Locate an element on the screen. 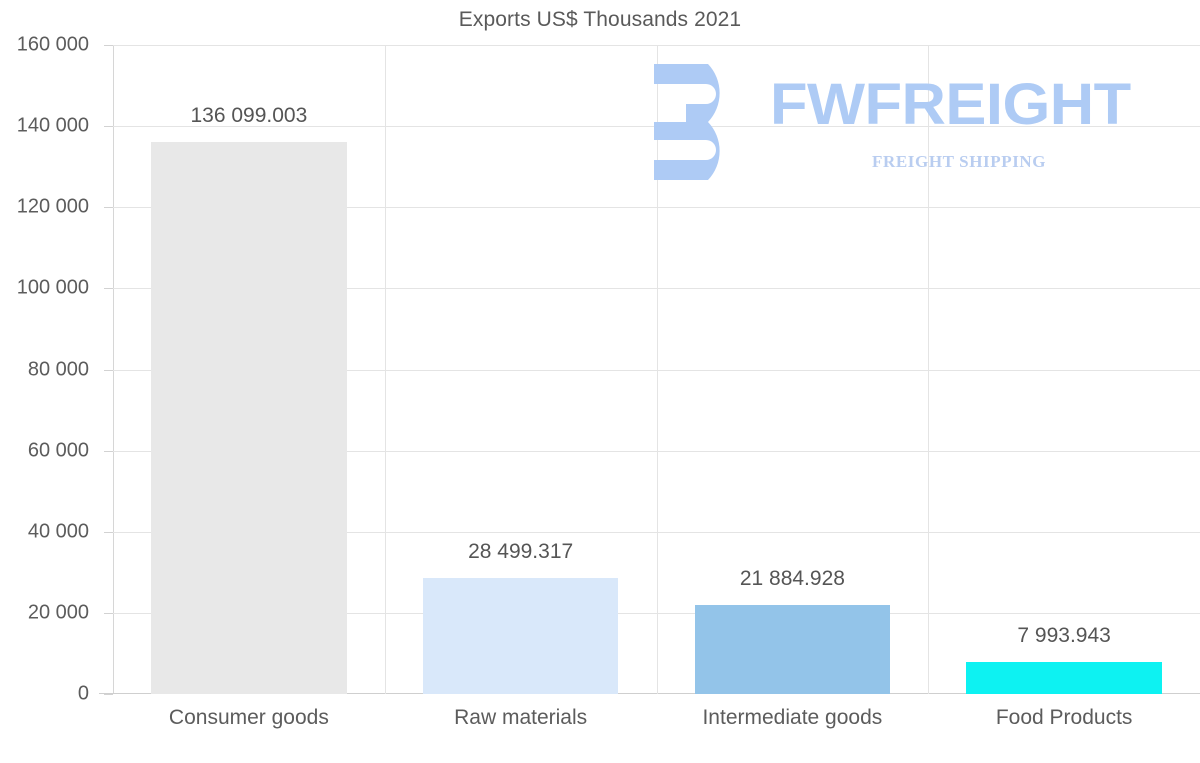 The height and width of the screenshot is (763, 1200). y-axis-tick-label: 20 000 is located at coordinates (58, 612).